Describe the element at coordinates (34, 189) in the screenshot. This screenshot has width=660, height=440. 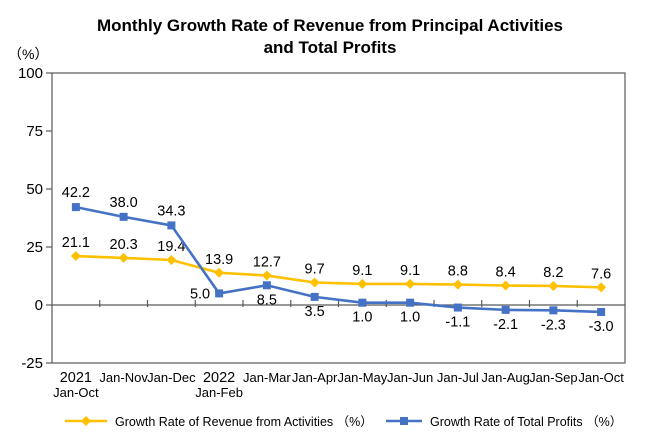
I see `y-axis-tick-label: 50` at that location.